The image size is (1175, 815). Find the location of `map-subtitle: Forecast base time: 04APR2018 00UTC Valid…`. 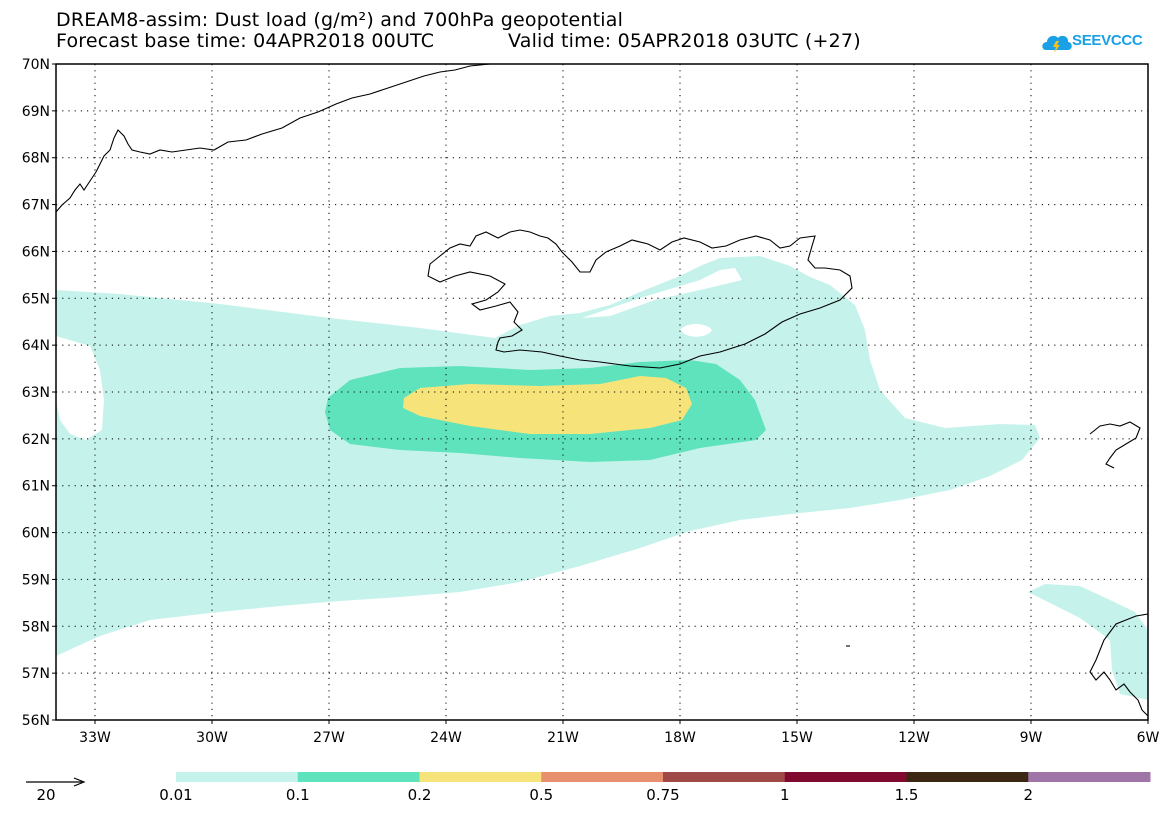

map-subtitle: Forecast base time: 04APR2018 00UTC Valid… is located at coordinates (458, 41).